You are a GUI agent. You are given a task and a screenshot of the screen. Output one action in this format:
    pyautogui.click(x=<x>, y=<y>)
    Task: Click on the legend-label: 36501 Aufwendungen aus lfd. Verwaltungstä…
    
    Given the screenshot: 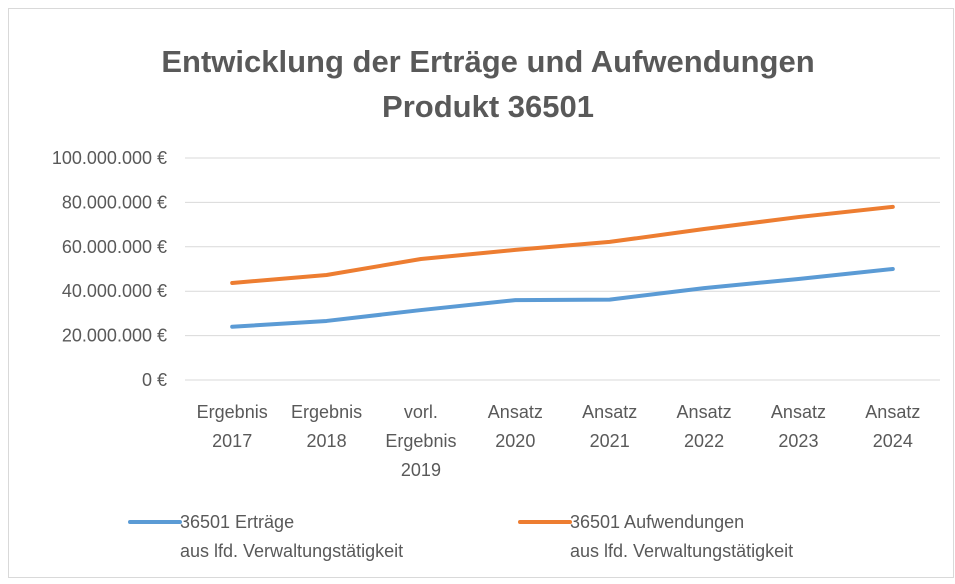 What is the action you would take?
    pyautogui.click(x=681, y=536)
    